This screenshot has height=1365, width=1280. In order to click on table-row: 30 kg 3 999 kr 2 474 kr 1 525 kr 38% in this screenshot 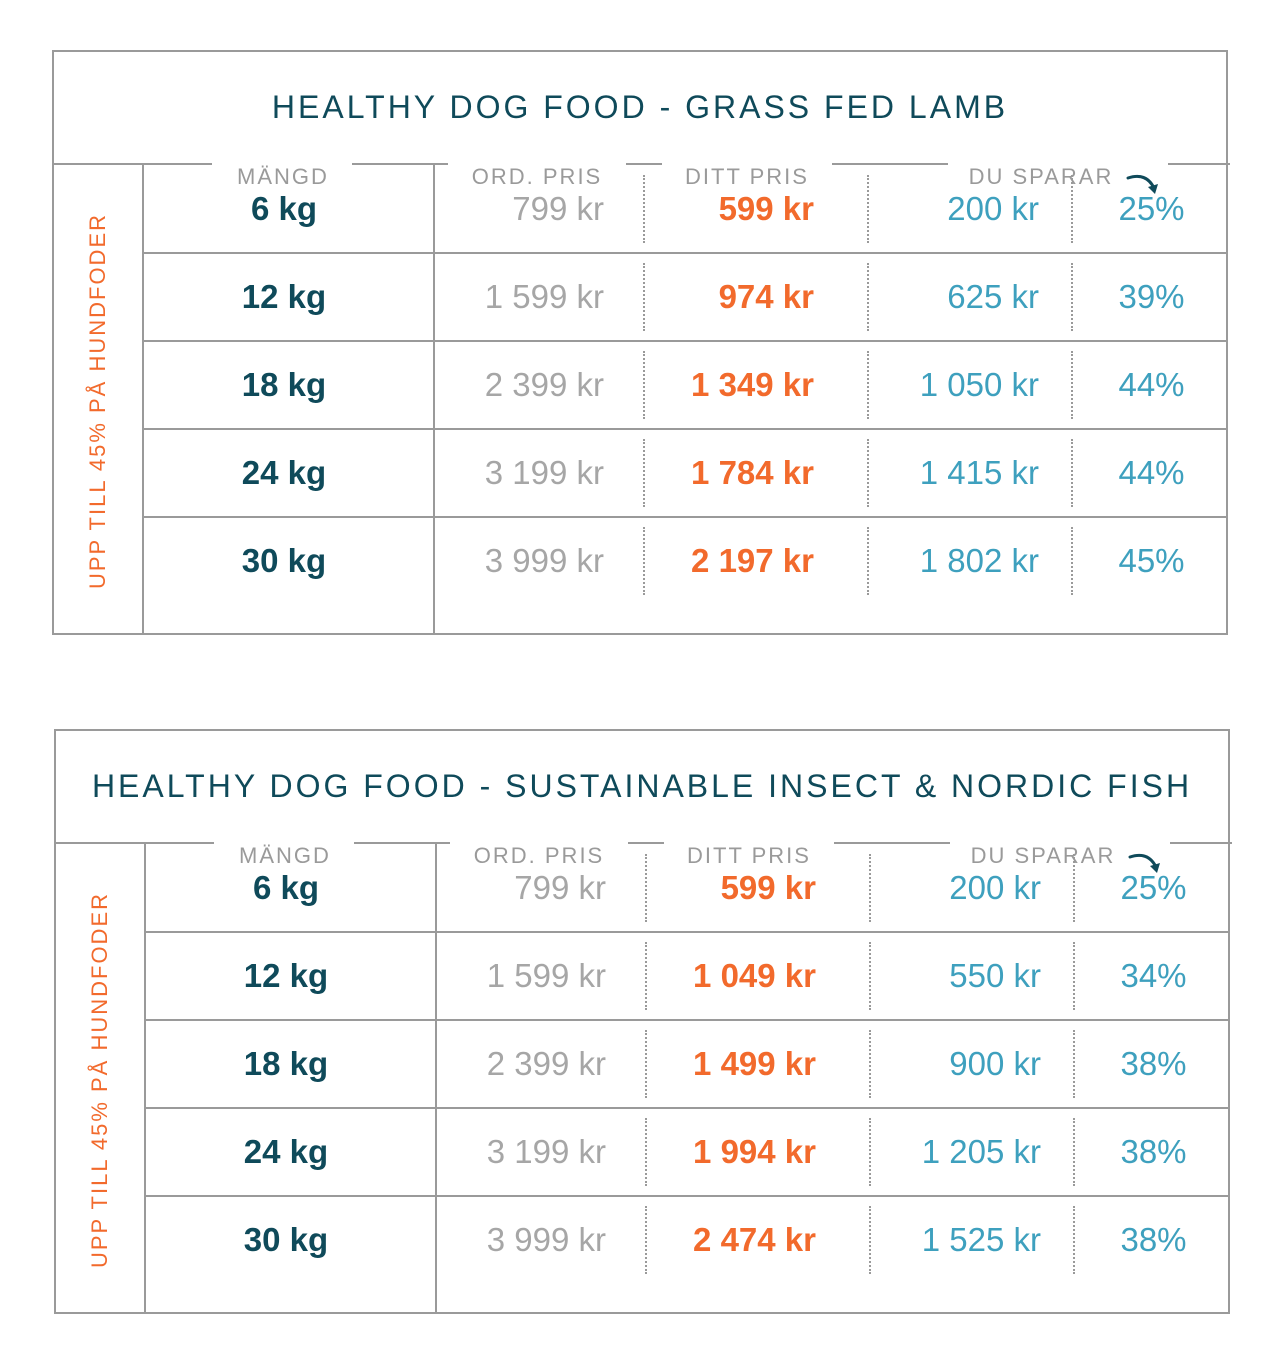, I will do `click(642, 1240)`.